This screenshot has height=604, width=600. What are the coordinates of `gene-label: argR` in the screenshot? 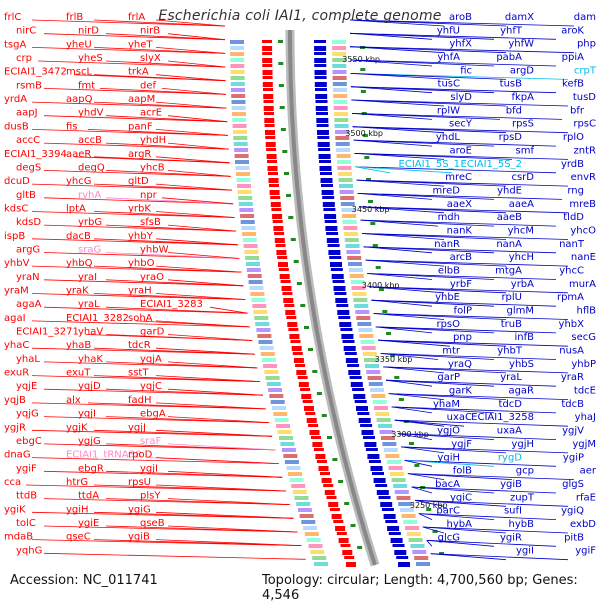 It's located at (139, 154).